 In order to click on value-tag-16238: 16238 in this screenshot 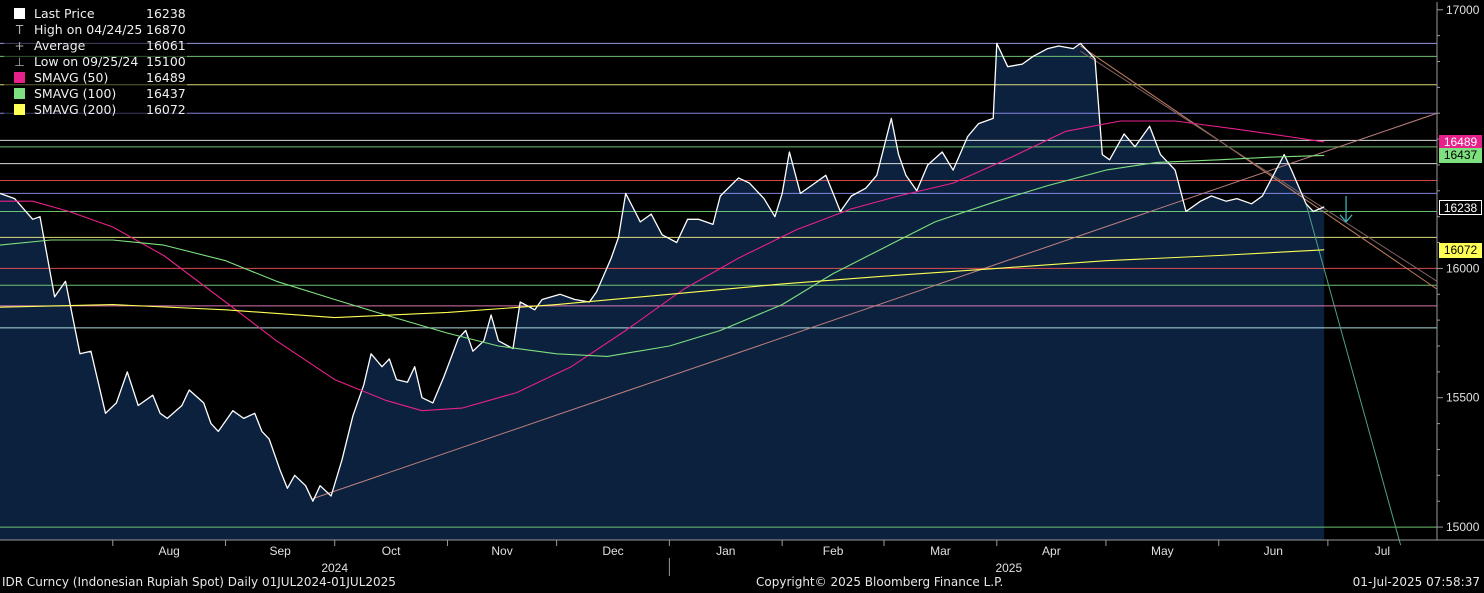, I will do `click(1460, 207)`.